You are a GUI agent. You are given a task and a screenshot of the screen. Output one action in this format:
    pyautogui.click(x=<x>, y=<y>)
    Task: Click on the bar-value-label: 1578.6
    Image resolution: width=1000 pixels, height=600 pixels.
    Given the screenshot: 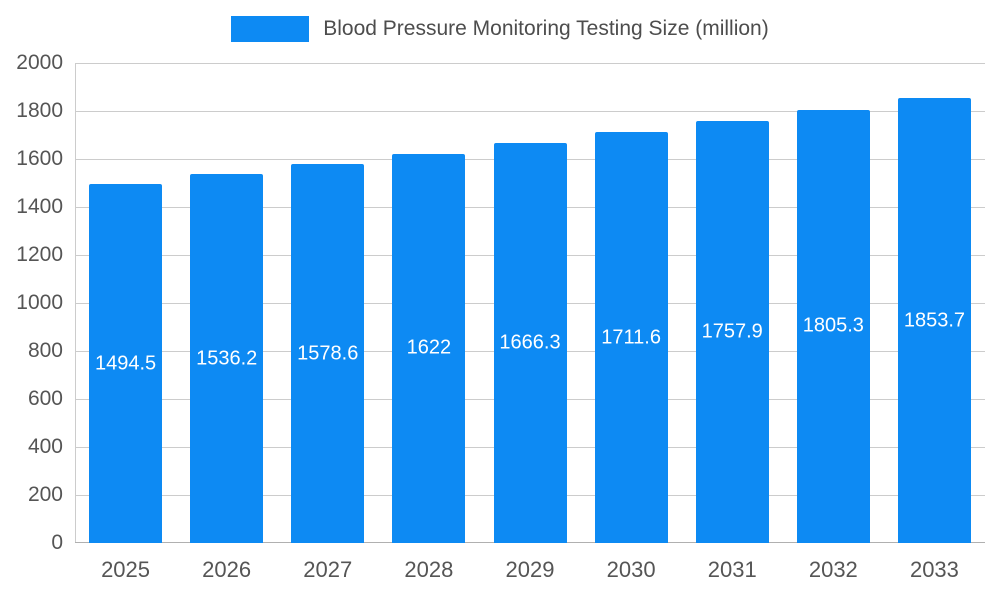 What is the action you would take?
    pyautogui.click(x=328, y=353)
    